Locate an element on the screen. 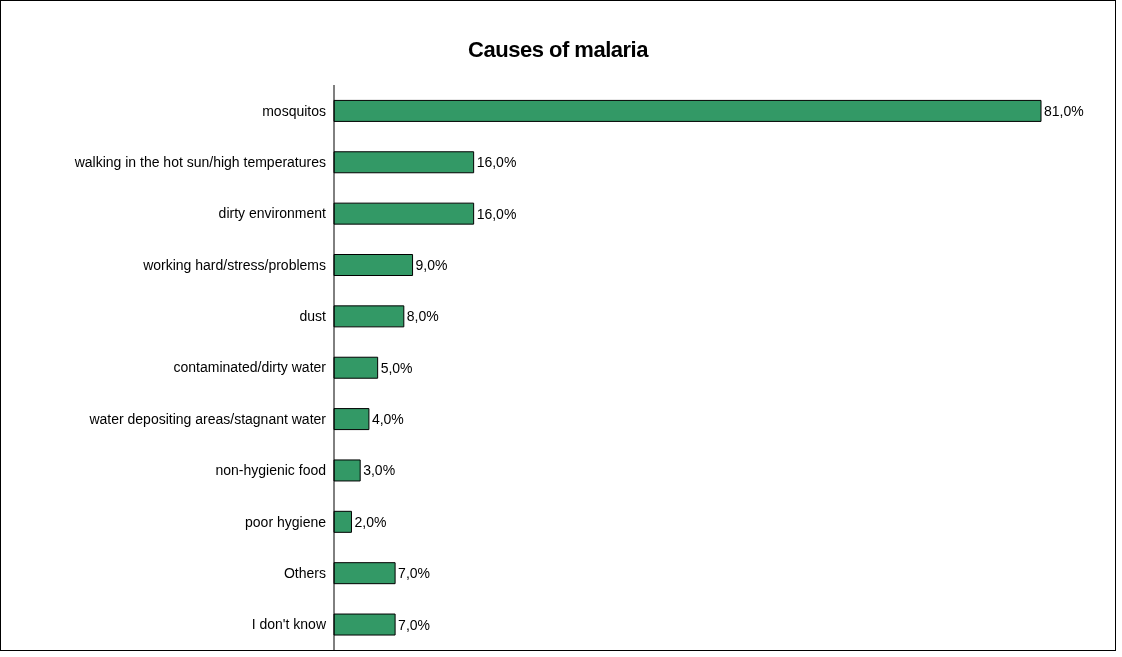  data-label: 9,0% is located at coordinates (431, 264).